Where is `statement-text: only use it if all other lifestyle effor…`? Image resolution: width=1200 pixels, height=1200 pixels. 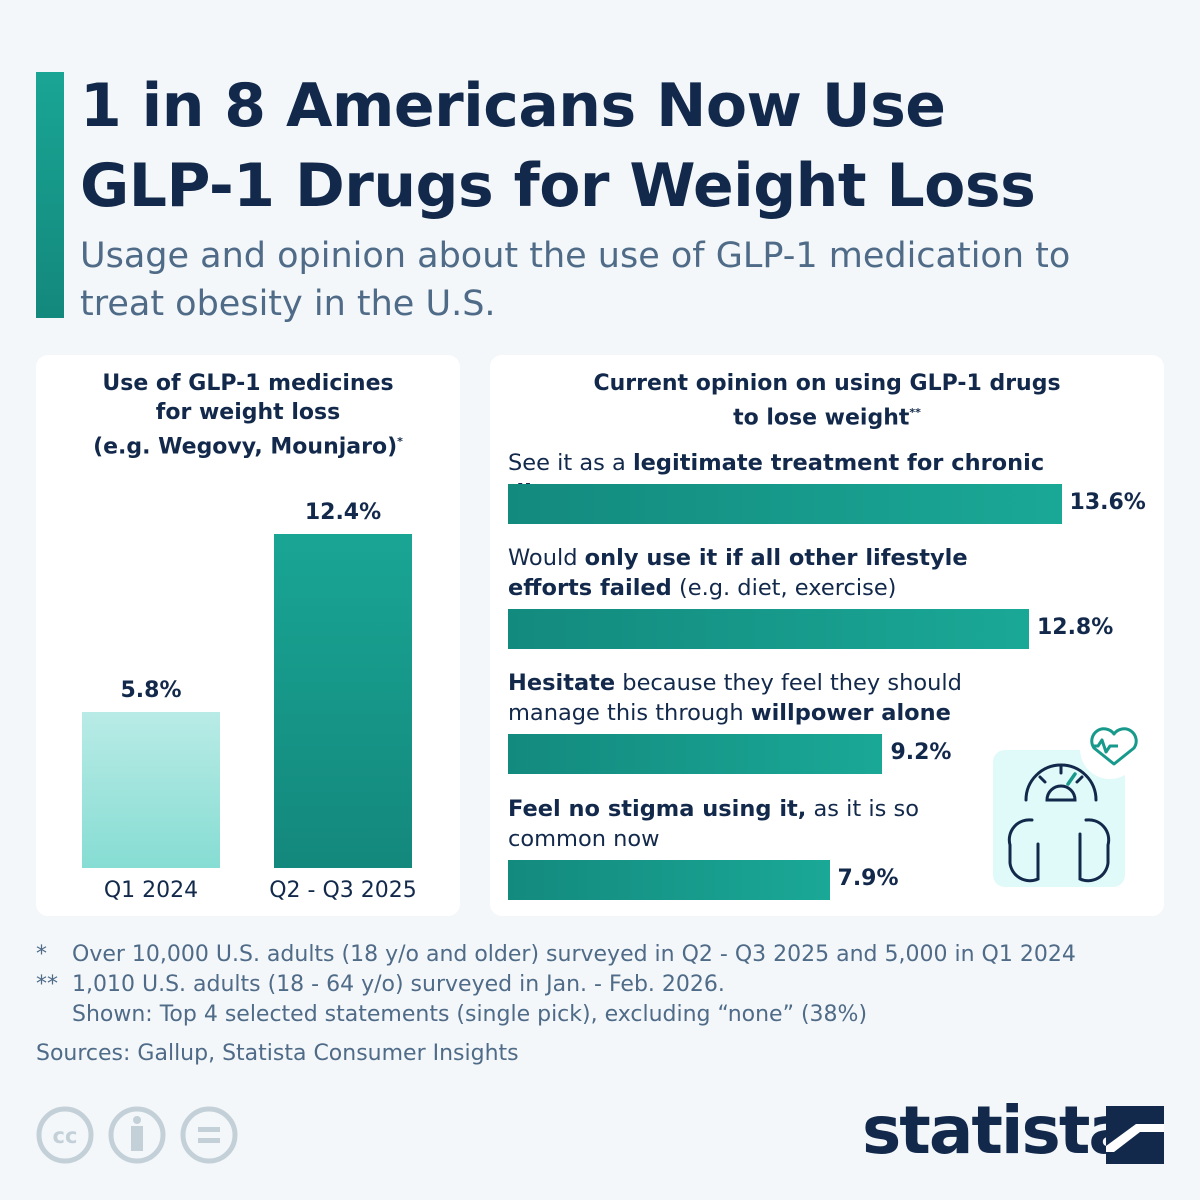
statement-text: only use it if all other lifestyle effor… is located at coordinates (738, 573).